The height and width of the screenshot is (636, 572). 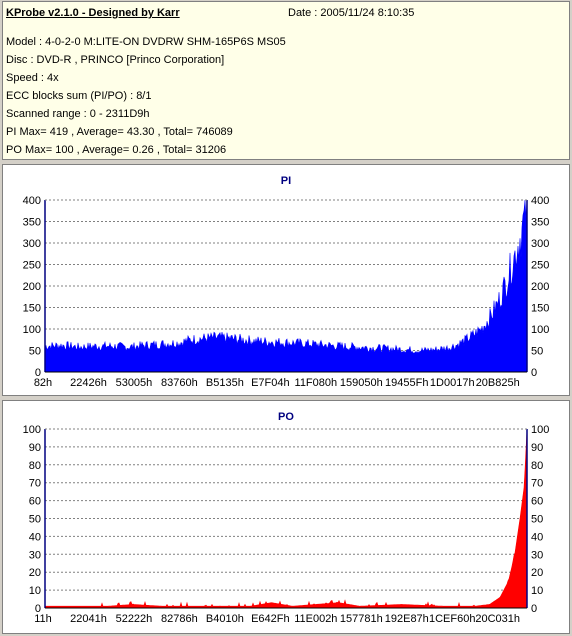 What do you see at coordinates (35, 502) in the screenshot?
I see `y-tick-label-left: 60` at bounding box center [35, 502].